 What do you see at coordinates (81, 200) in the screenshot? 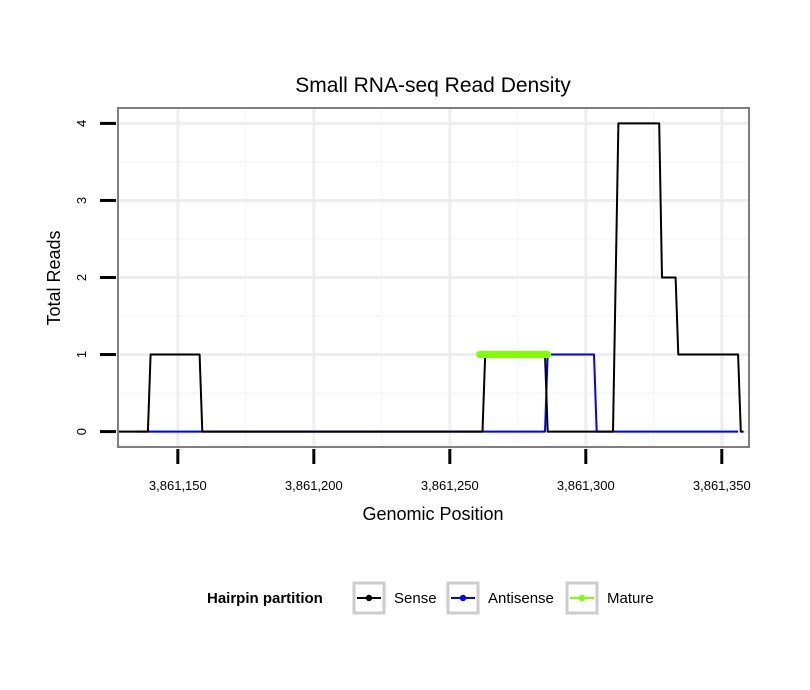
I see `y-tick-label: 3` at bounding box center [81, 200].